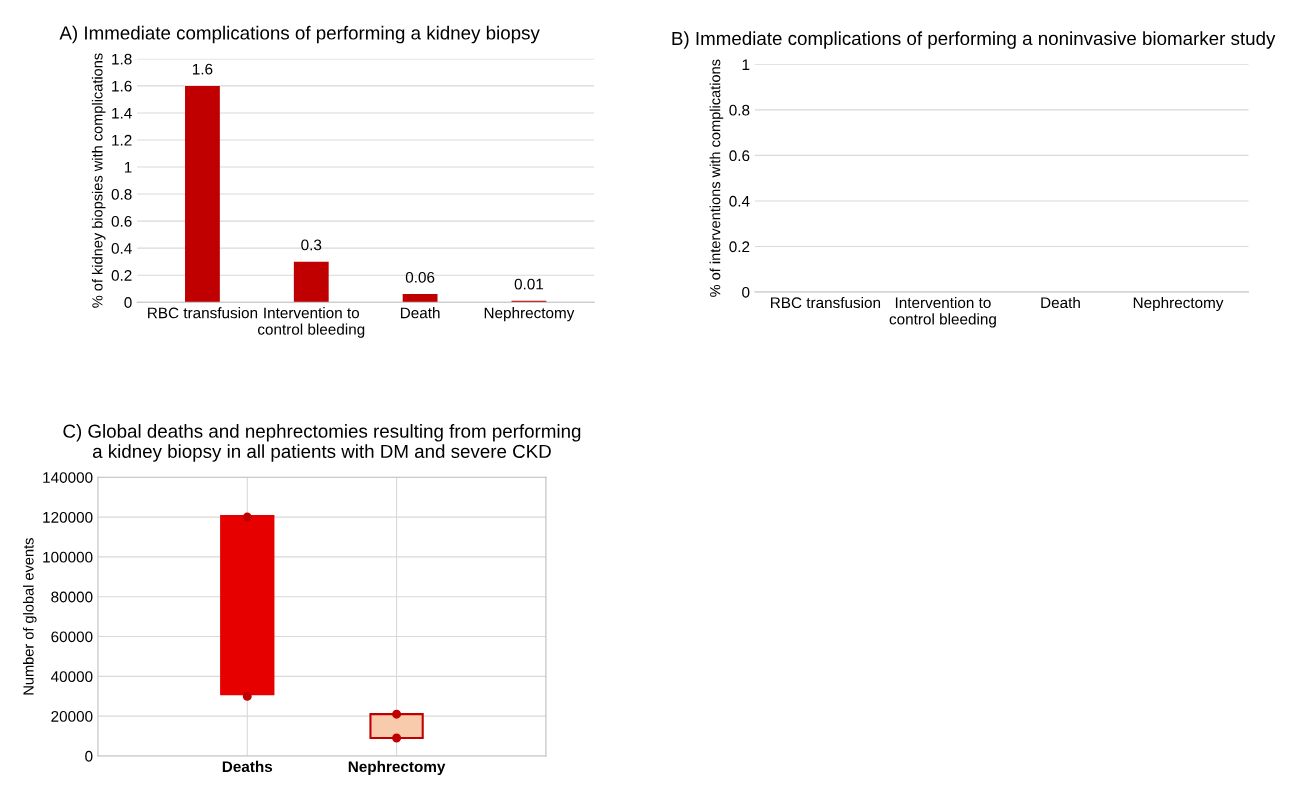 The width and height of the screenshot is (1306, 785). What do you see at coordinates (122, 140) in the screenshot?
I see `y-tick-label: 1.2` at bounding box center [122, 140].